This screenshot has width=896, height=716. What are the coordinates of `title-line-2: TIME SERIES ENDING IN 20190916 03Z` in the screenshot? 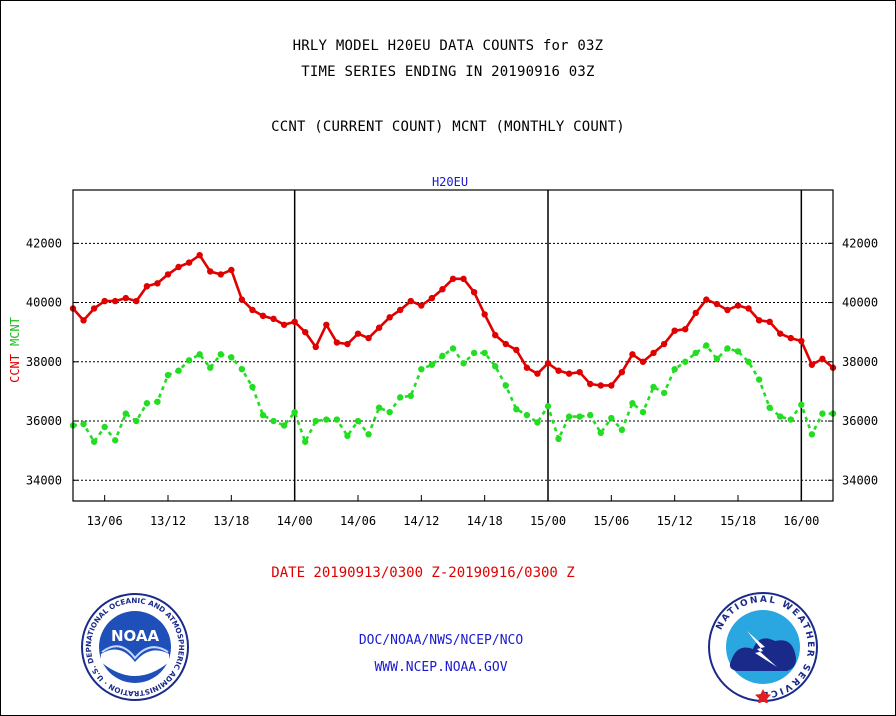 It's located at (448, 72).